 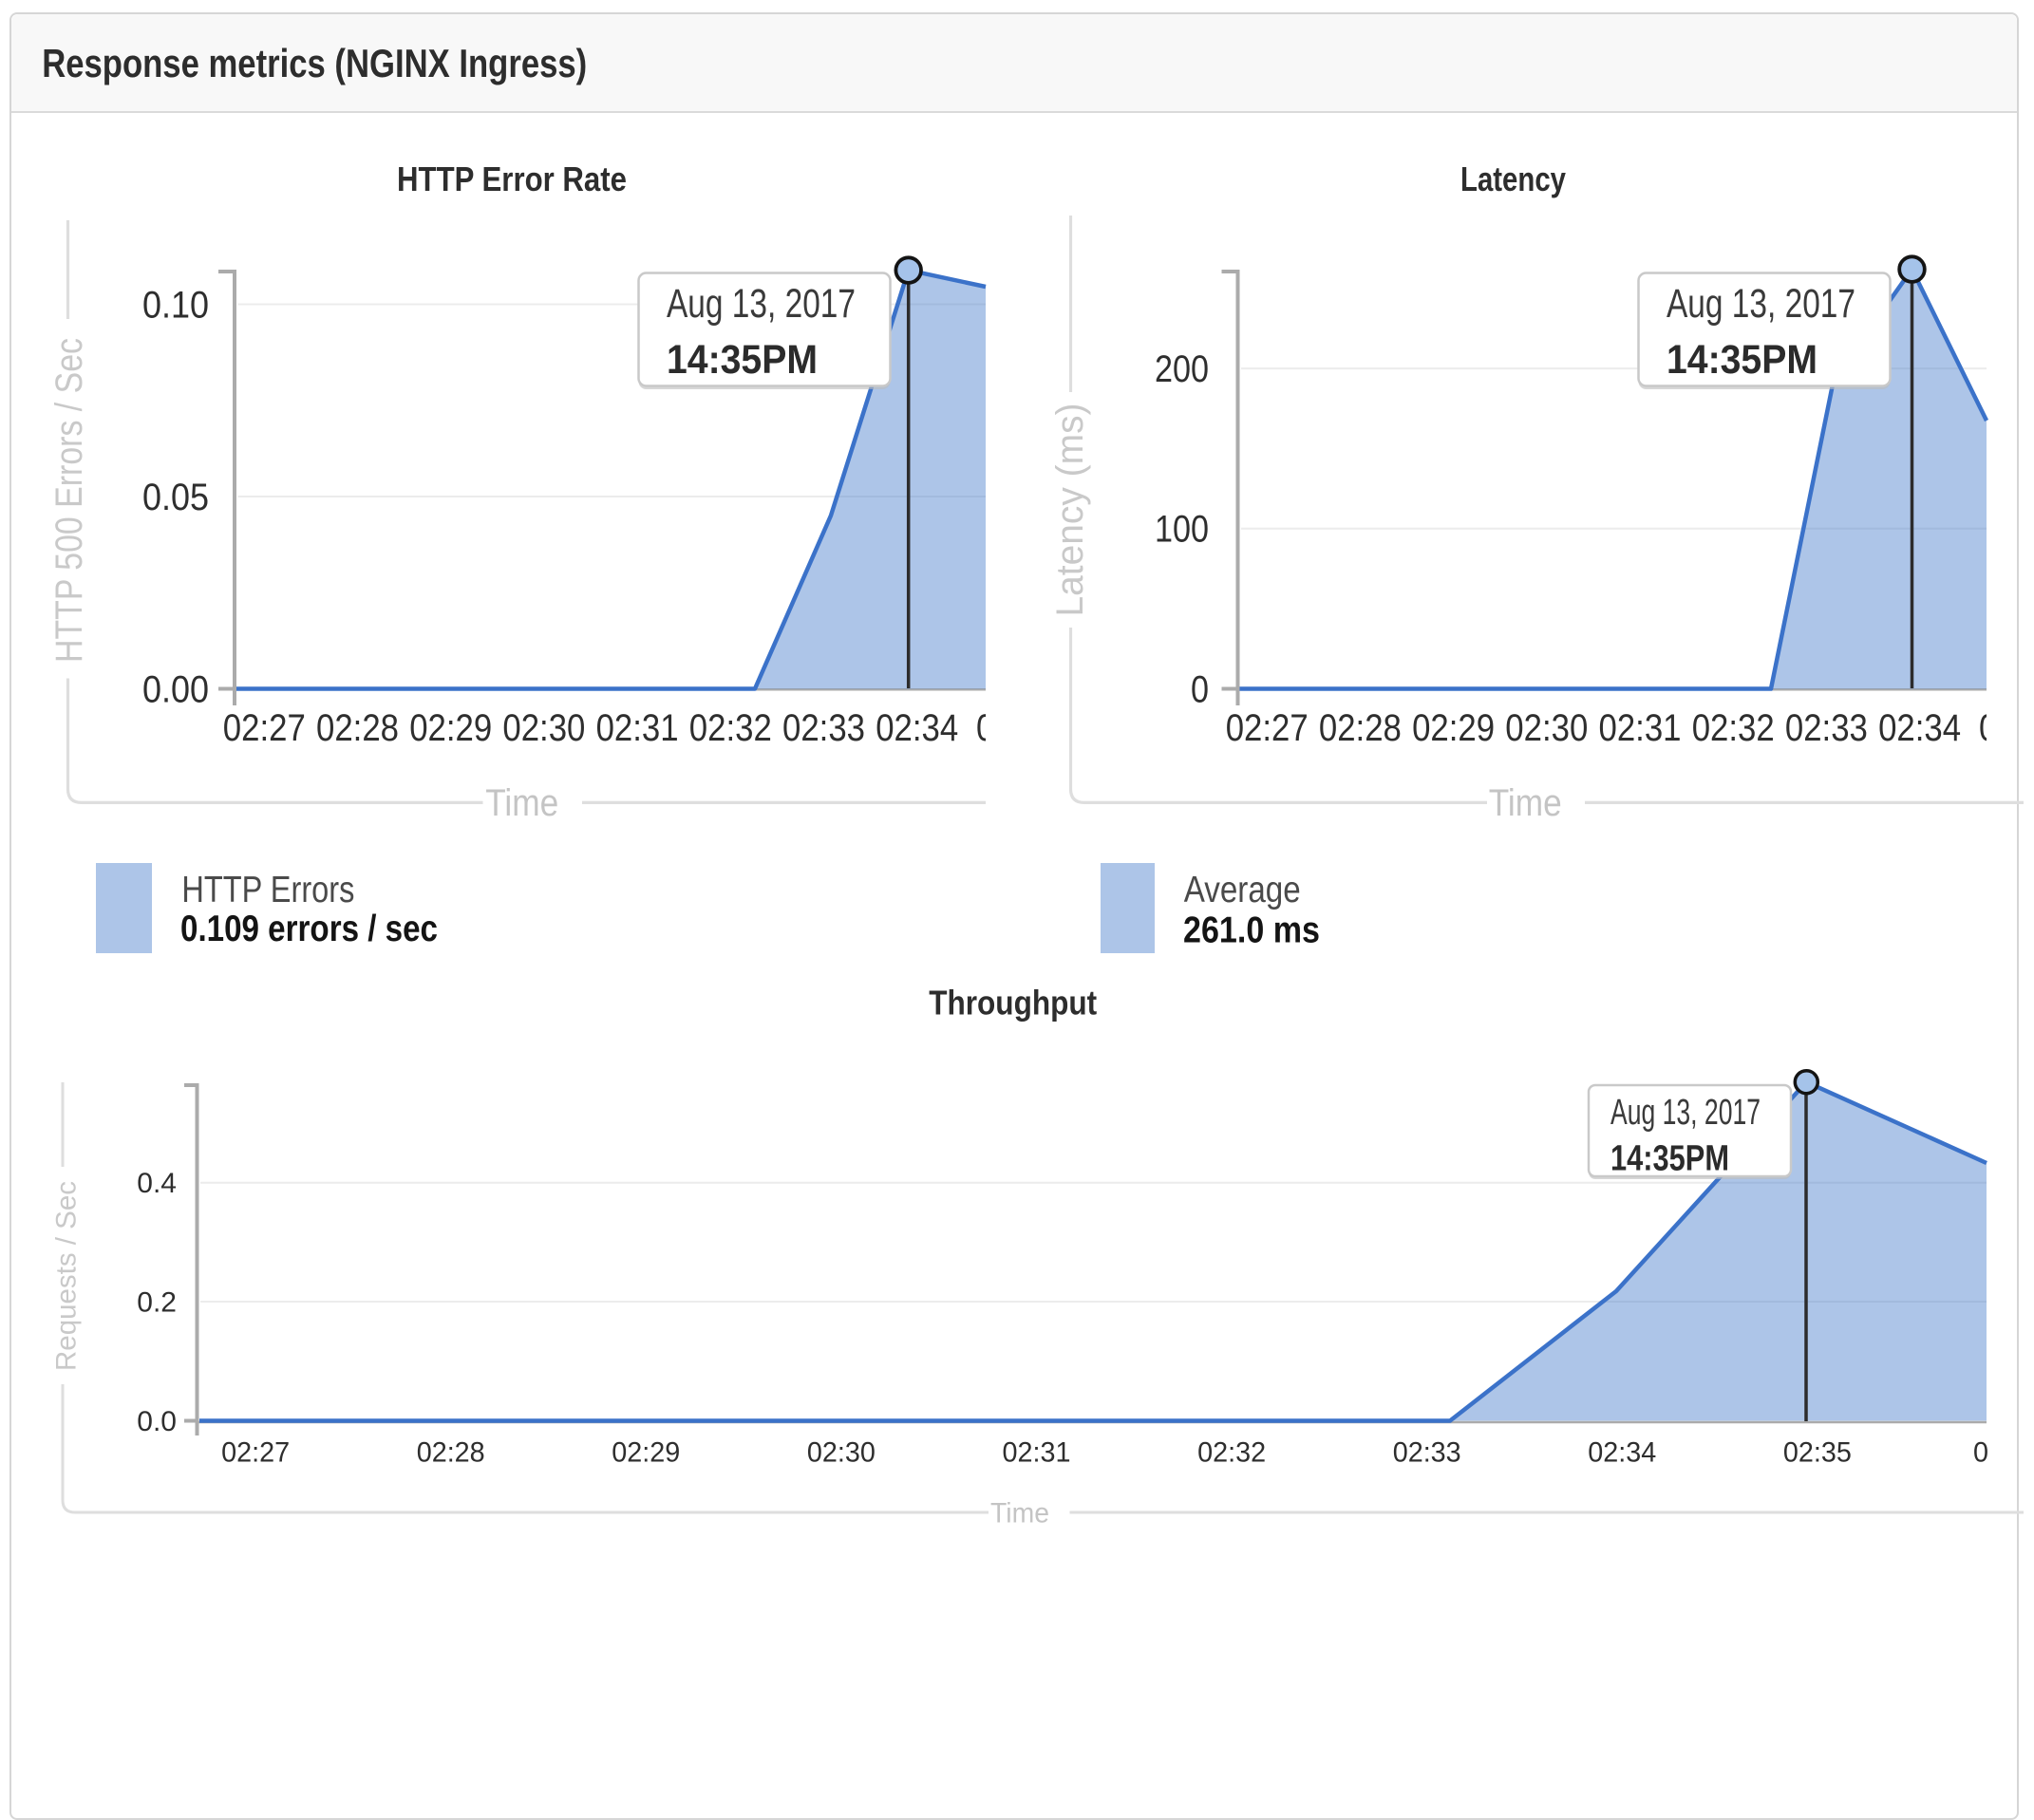 What do you see at coordinates (157, 1421) in the screenshot?
I see `svg-text: 0.0` at bounding box center [157, 1421].